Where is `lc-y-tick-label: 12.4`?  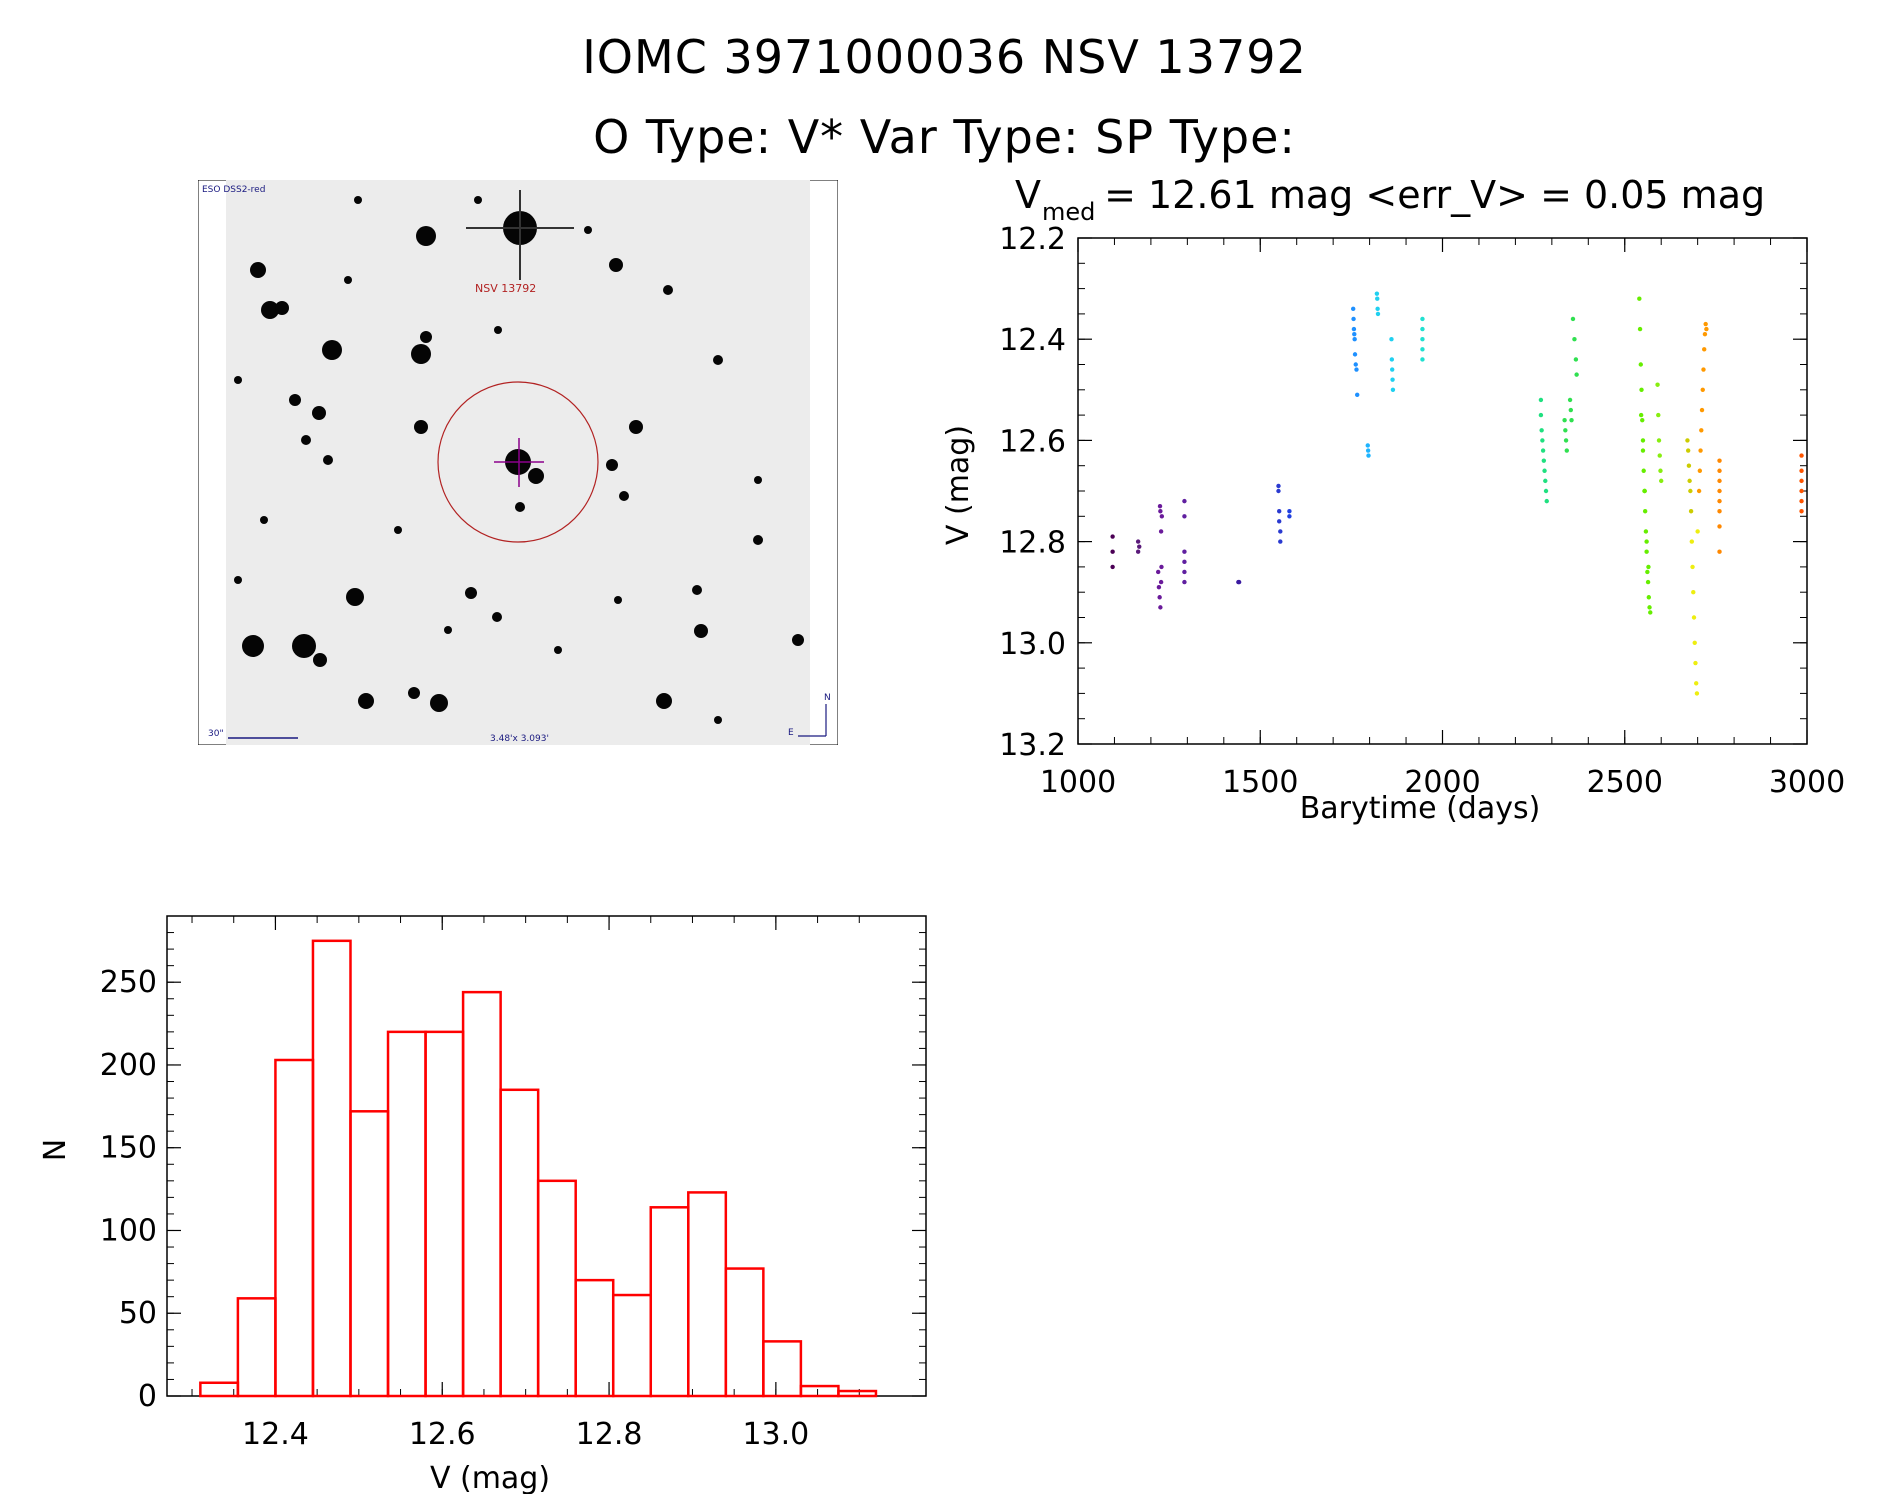
lc-y-tick-label: 12.4 is located at coordinates (1032, 340).